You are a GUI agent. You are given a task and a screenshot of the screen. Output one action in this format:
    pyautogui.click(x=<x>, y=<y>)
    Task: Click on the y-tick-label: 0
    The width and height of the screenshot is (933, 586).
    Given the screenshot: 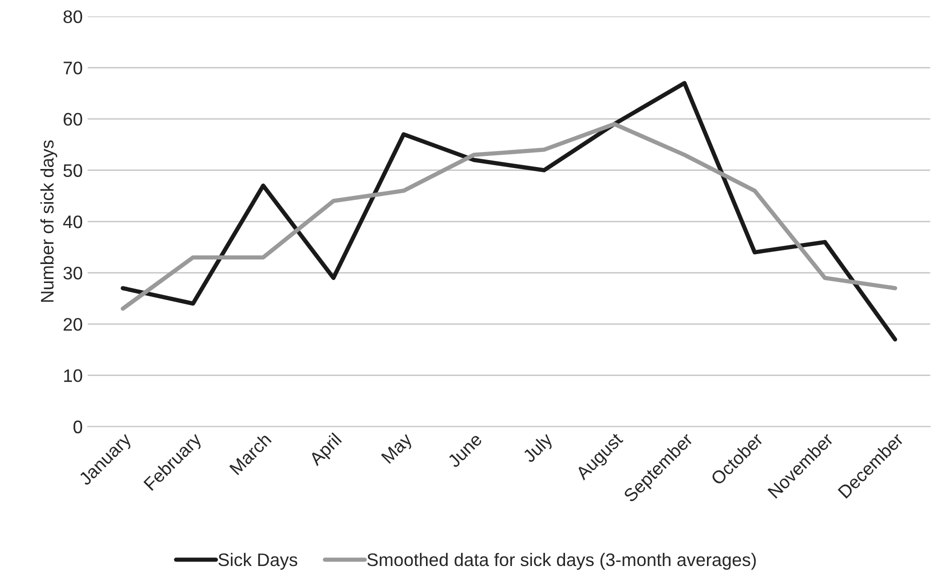 What is the action you would take?
    pyautogui.click(x=78, y=427)
    